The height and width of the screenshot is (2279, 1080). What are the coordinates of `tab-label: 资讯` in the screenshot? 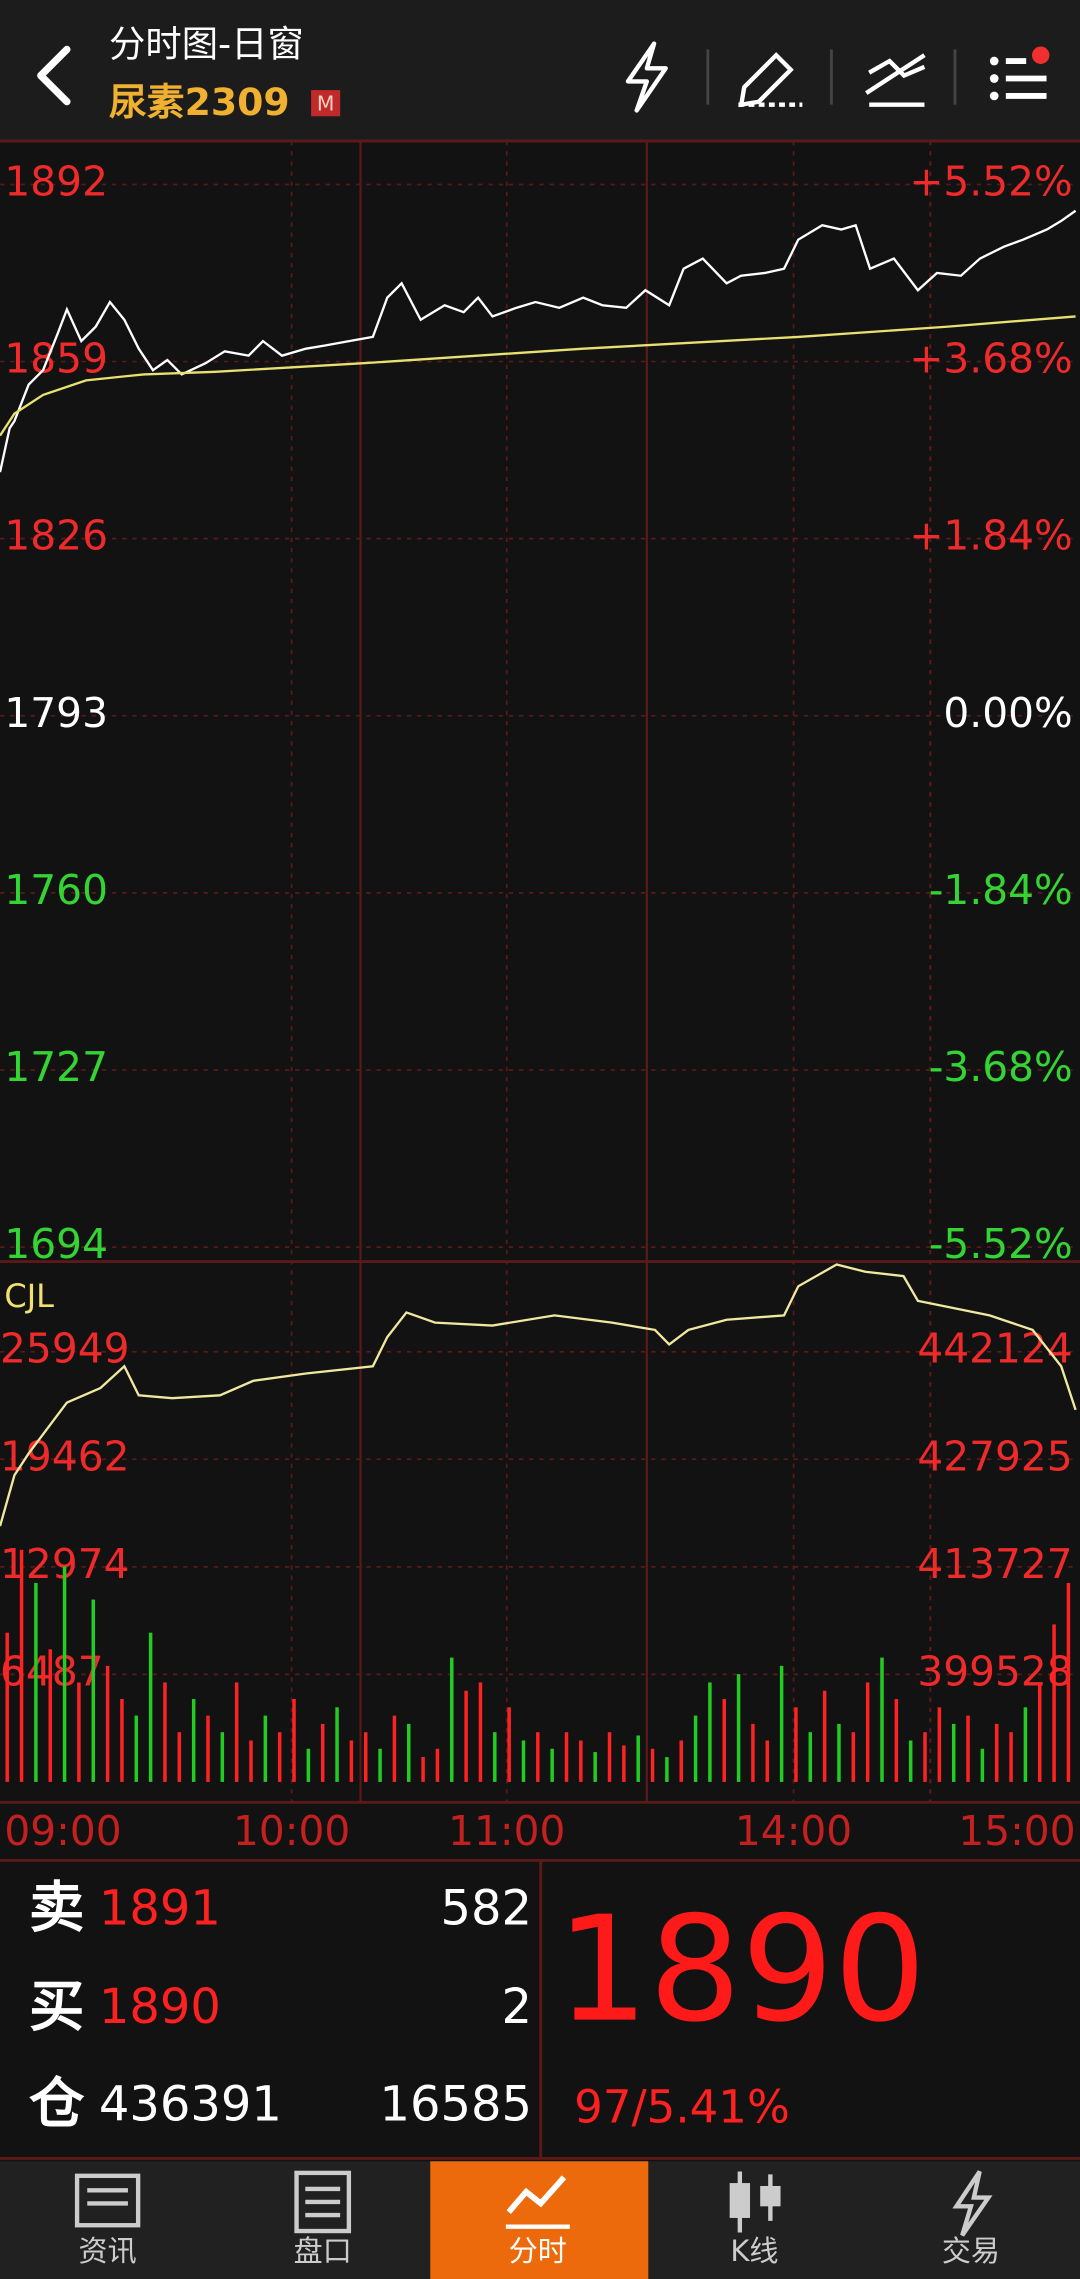 It's located at (108, 2251).